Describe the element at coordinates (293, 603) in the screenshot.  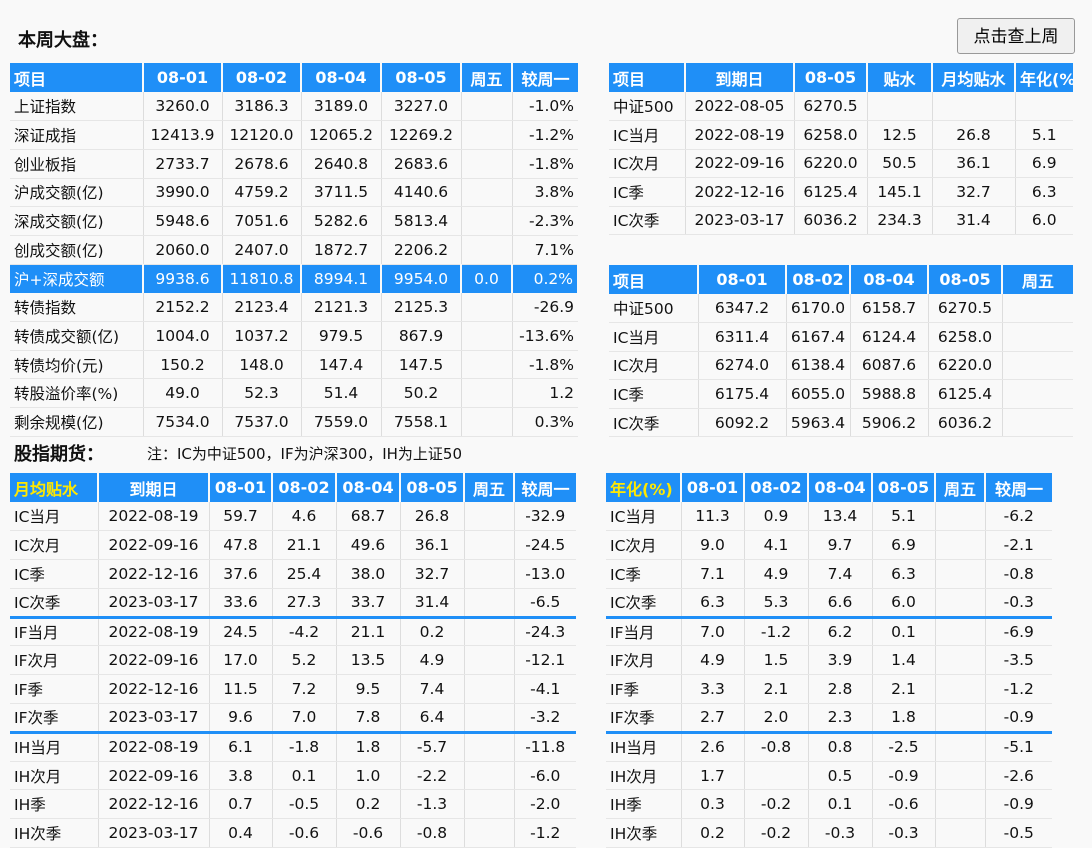
I see `table-row: IC次季 2023-03-17 33.6 27.3 33.7 31.4 -6.5` at that location.